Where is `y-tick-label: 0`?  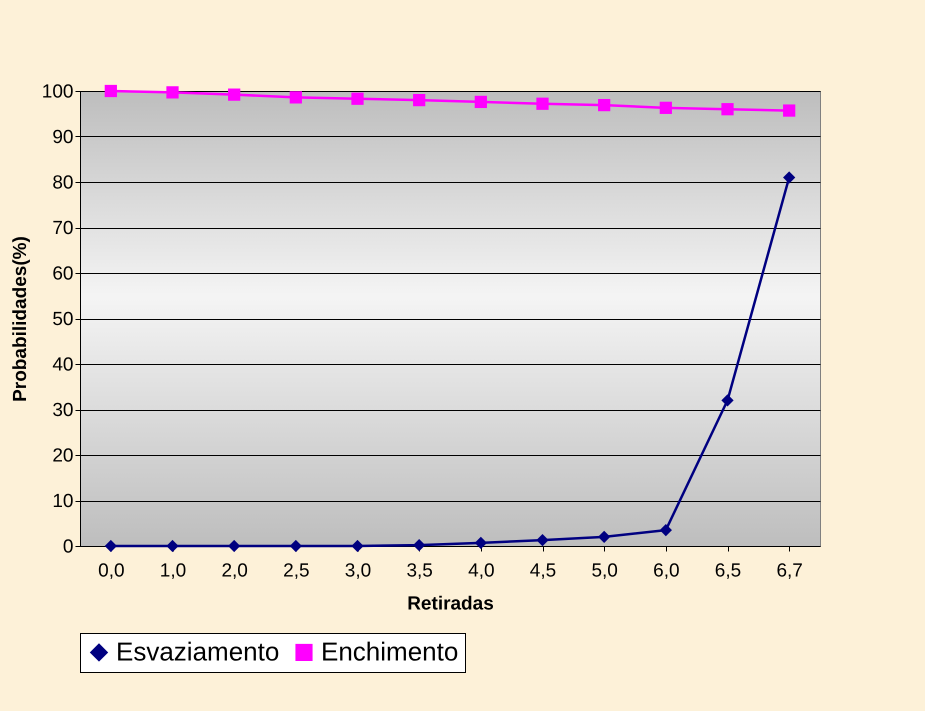
y-tick-label: 0 is located at coordinates (68, 547).